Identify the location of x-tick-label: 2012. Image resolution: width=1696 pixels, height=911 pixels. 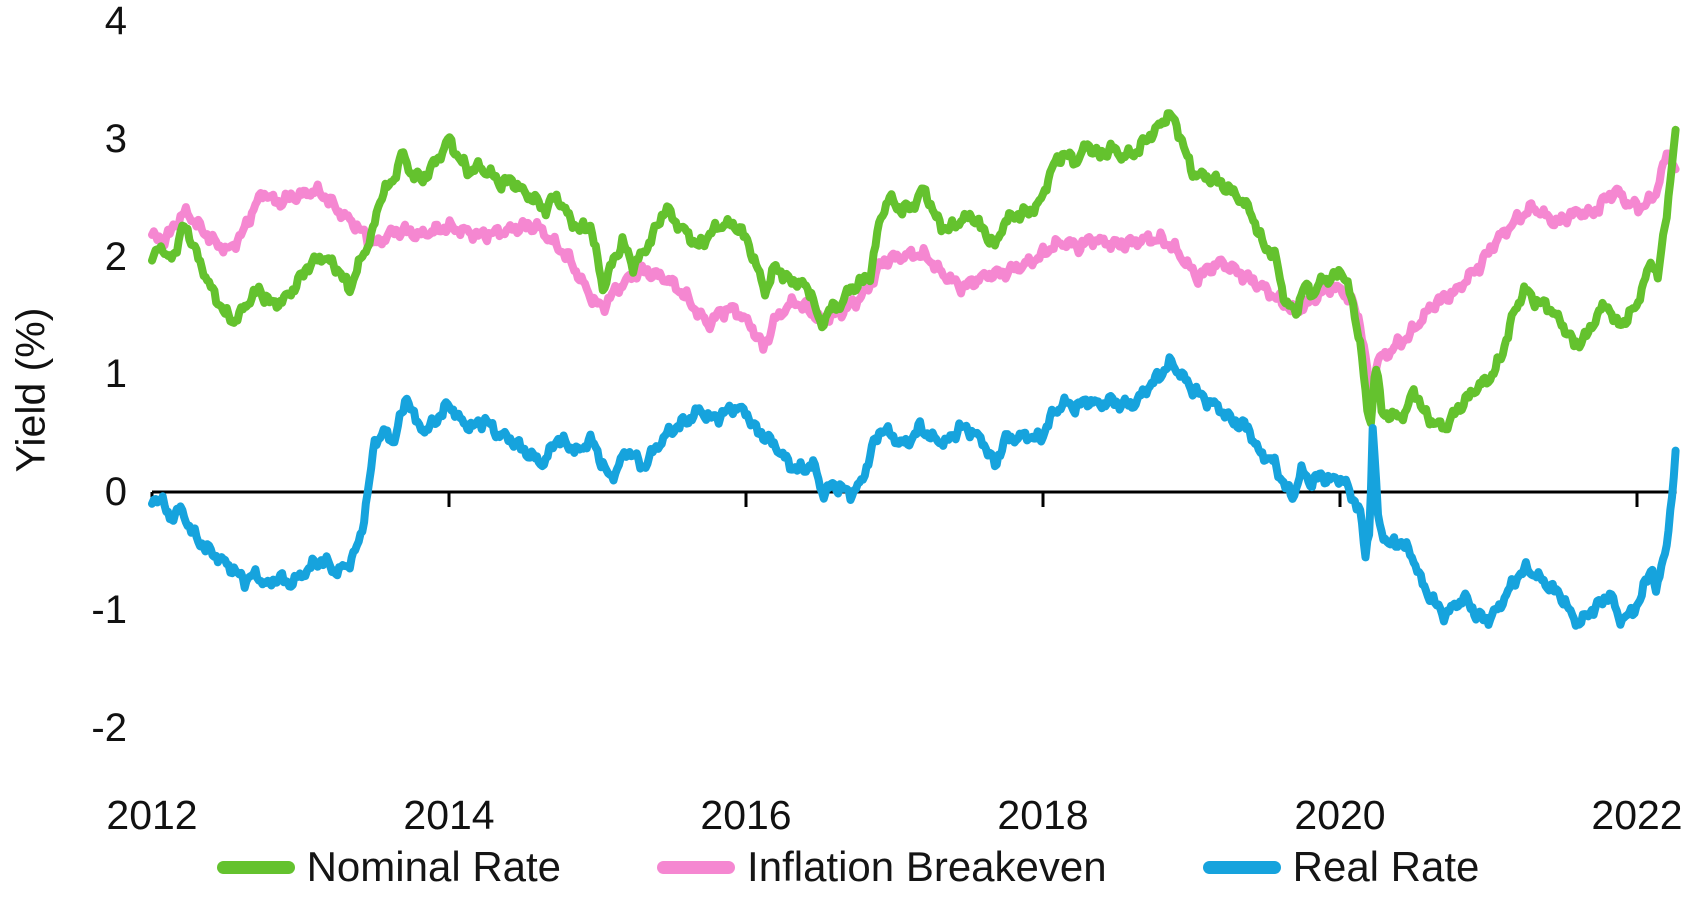
(152, 815).